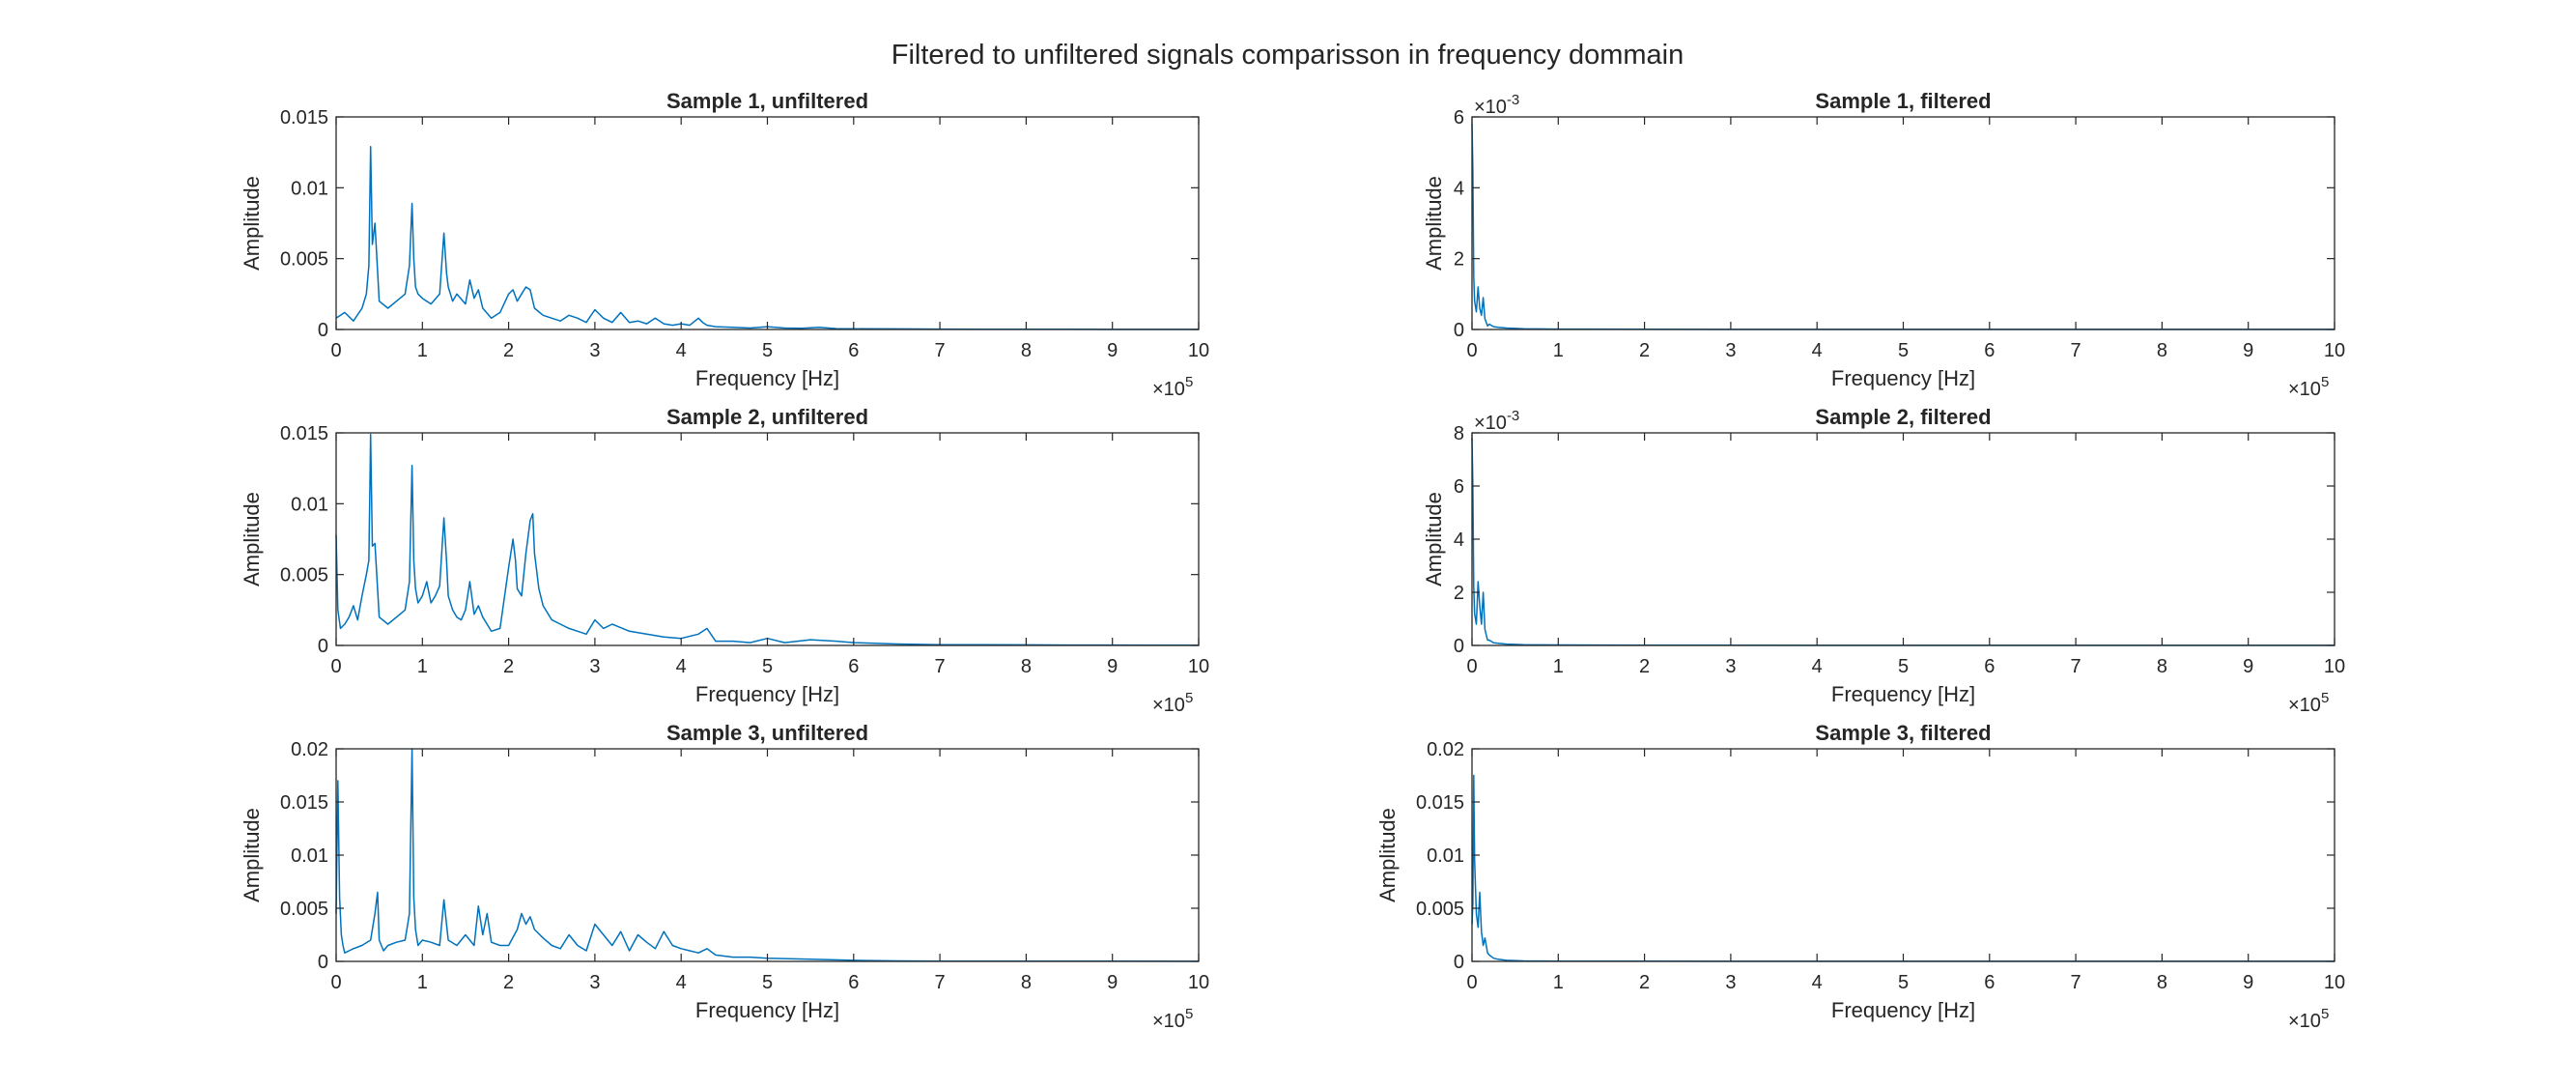  I want to click on subplot-title: Sample 2, unfiltered, so click(767, 417).